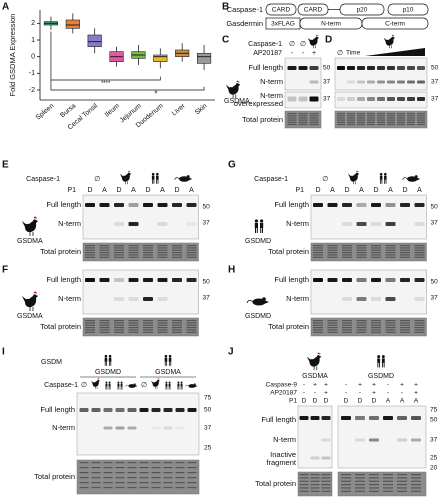 The width and height of the screenshot is (447, 500). What do you see at coordinates (105, 56) in the screenshot?
I see `bracket` at bounding box center [105, 56].